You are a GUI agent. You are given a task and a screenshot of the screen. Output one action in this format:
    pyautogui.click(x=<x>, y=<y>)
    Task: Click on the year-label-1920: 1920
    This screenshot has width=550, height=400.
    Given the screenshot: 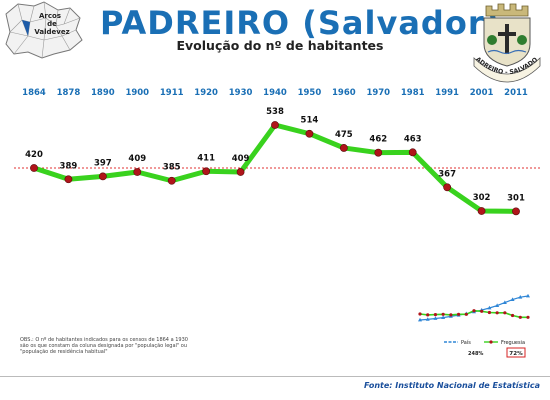 What is the action you would take?
    pyautogui.click(x=206, y=93)
    